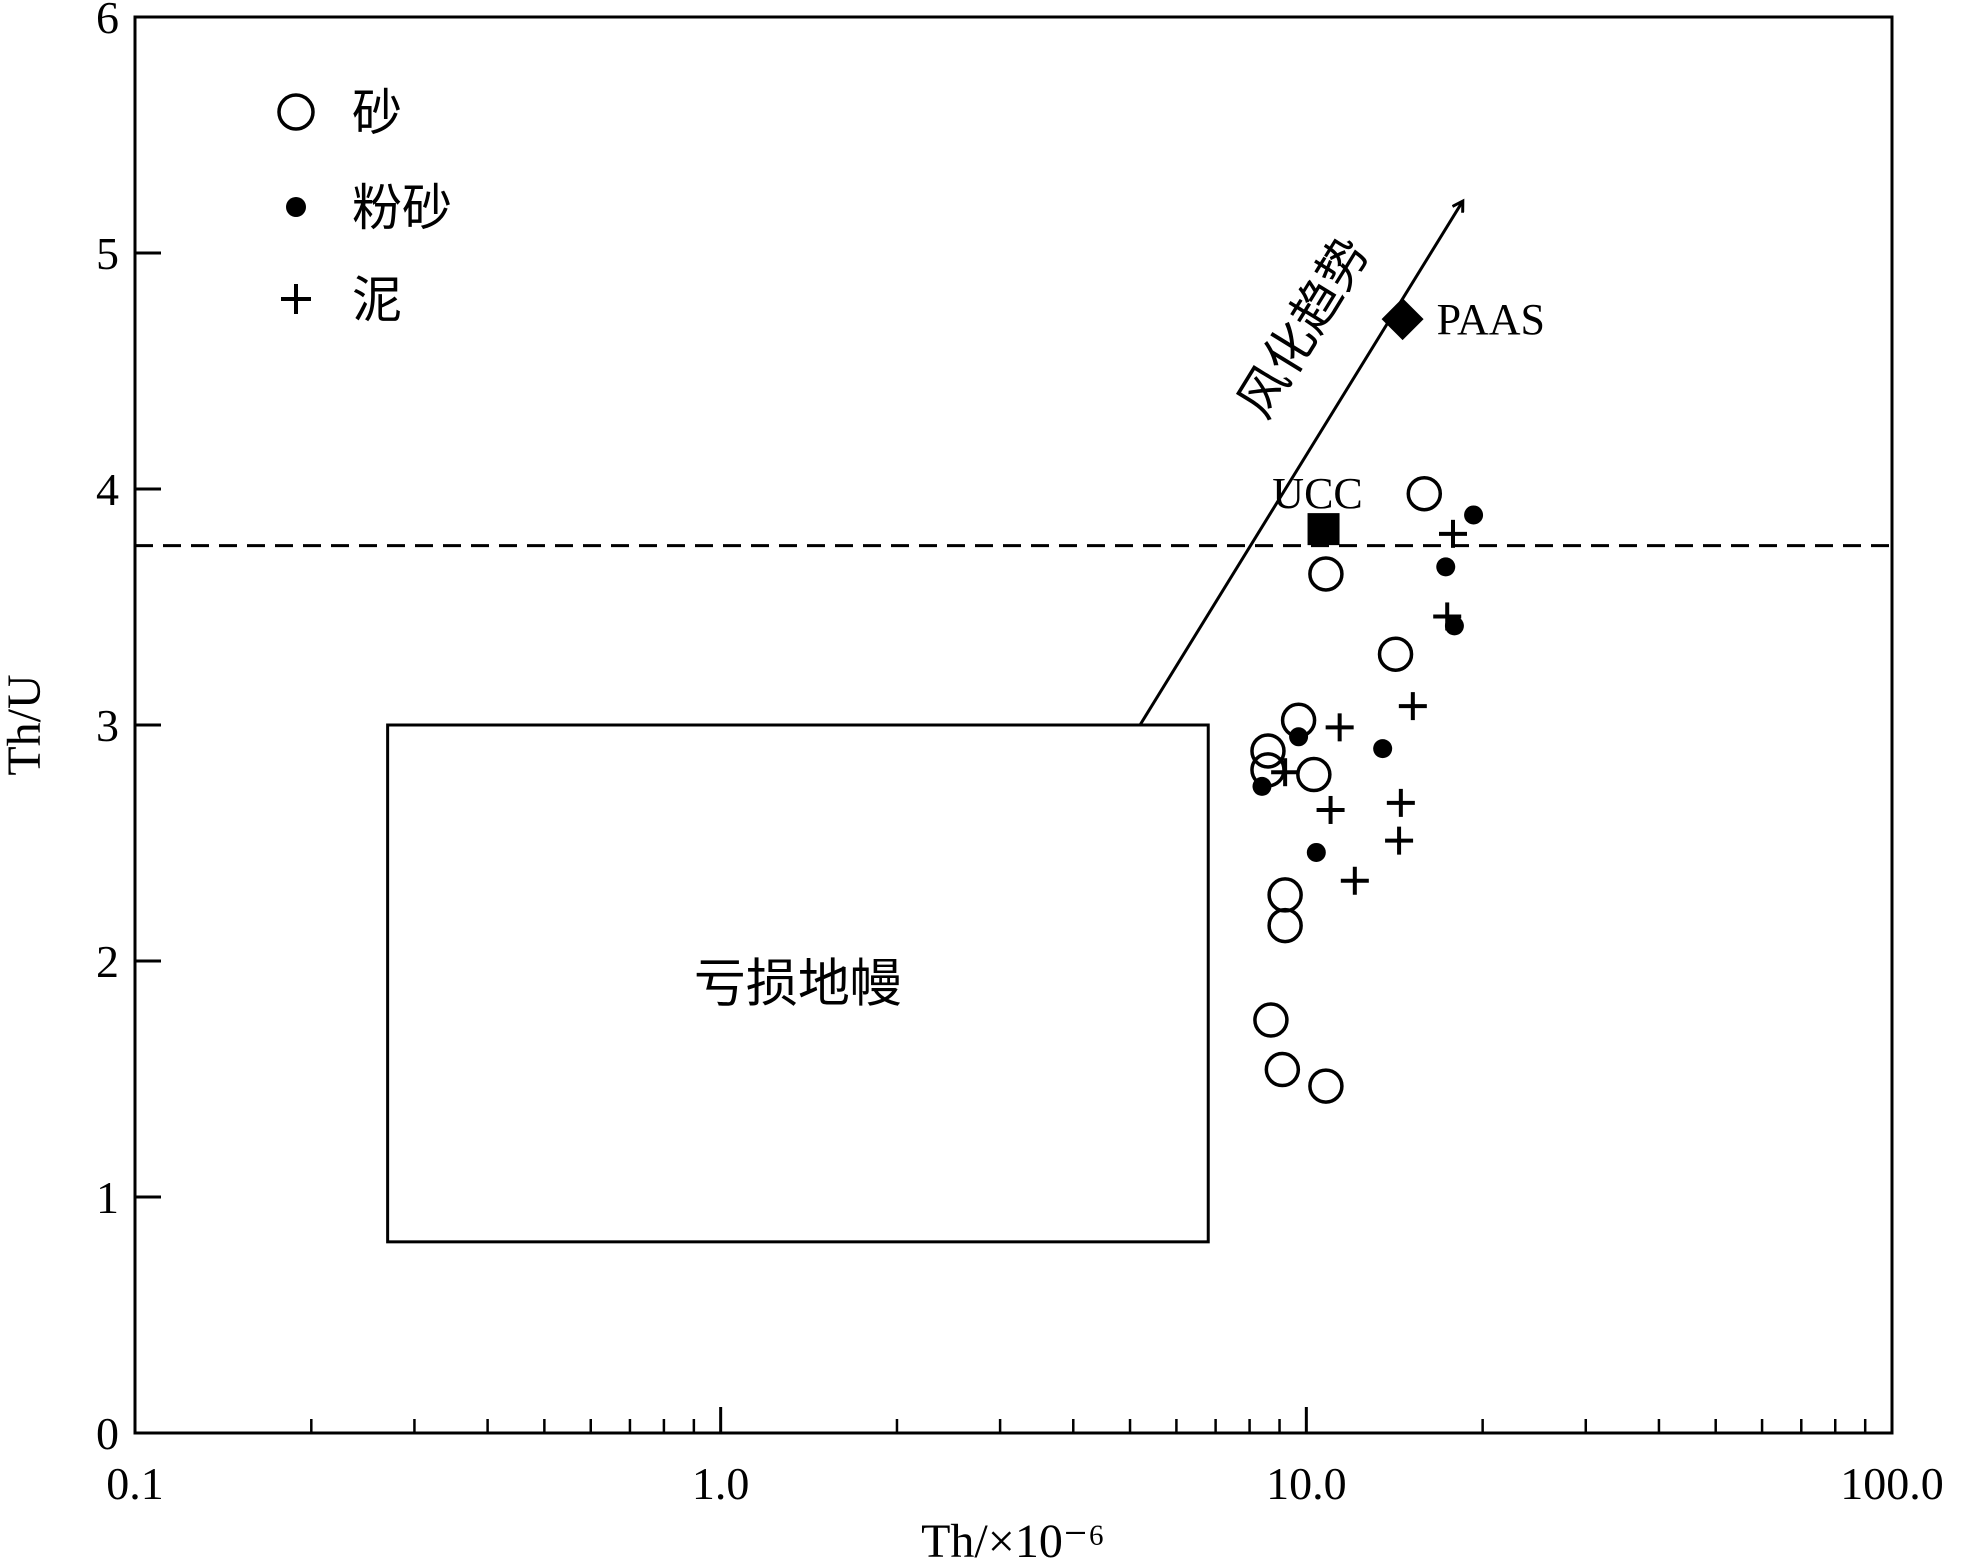 The width and height of the screenshot is (1962, 1564). I want to click on y-tick-label: 3, so click(107, 725).